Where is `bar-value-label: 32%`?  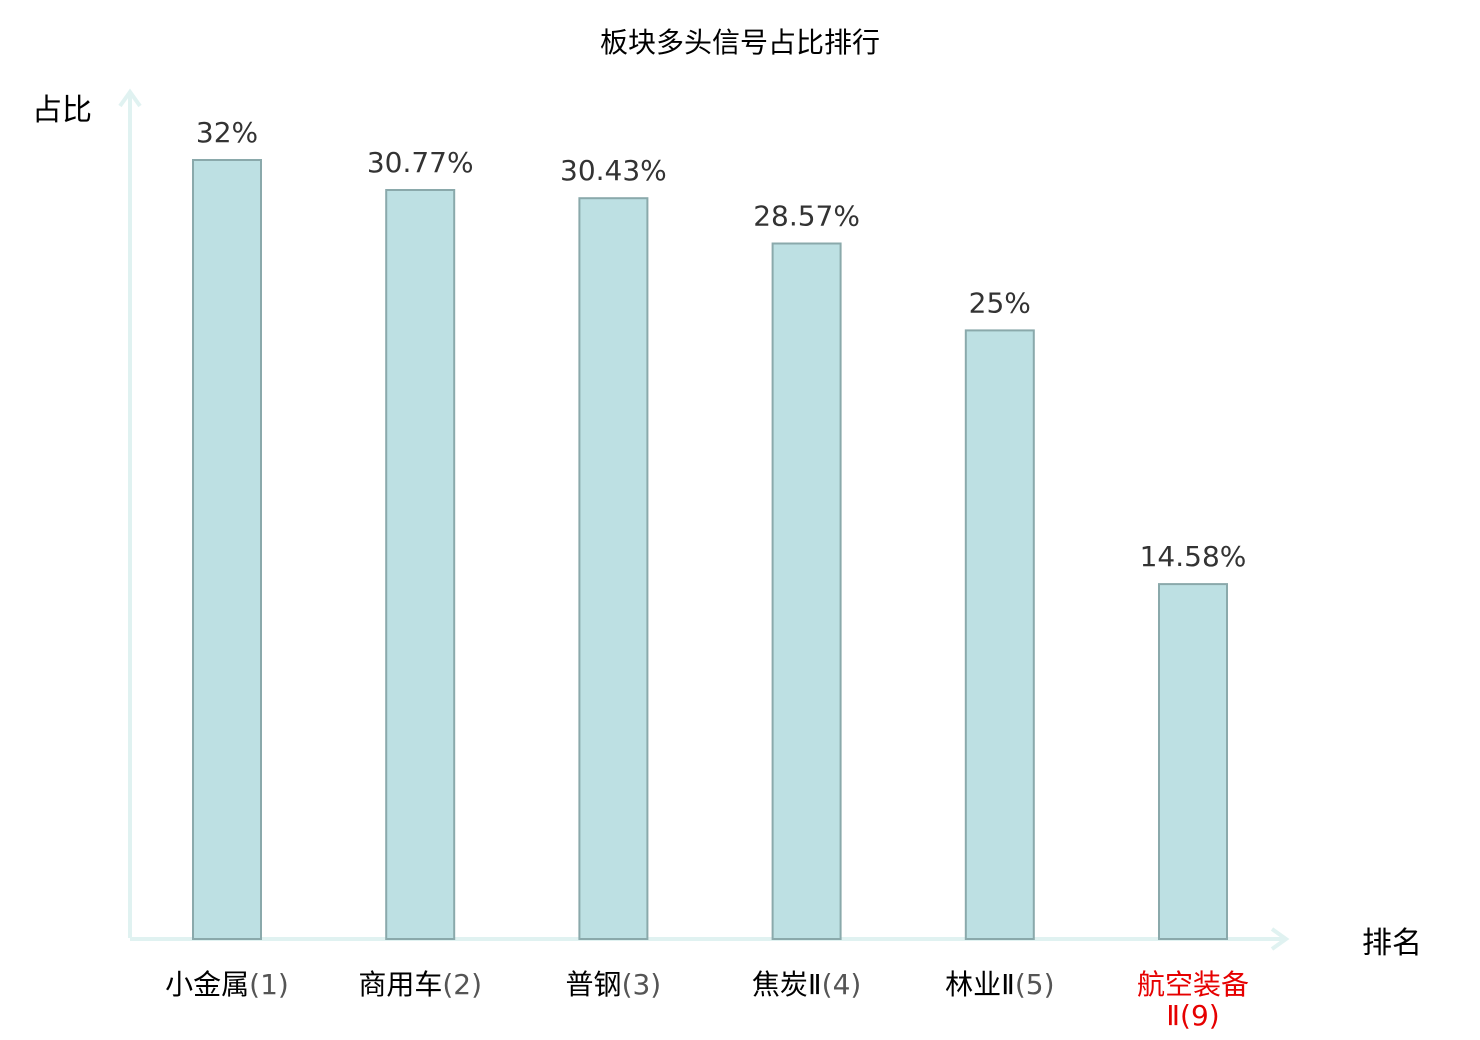
bar-value-label: 32% is located at coordinates (227, 132).